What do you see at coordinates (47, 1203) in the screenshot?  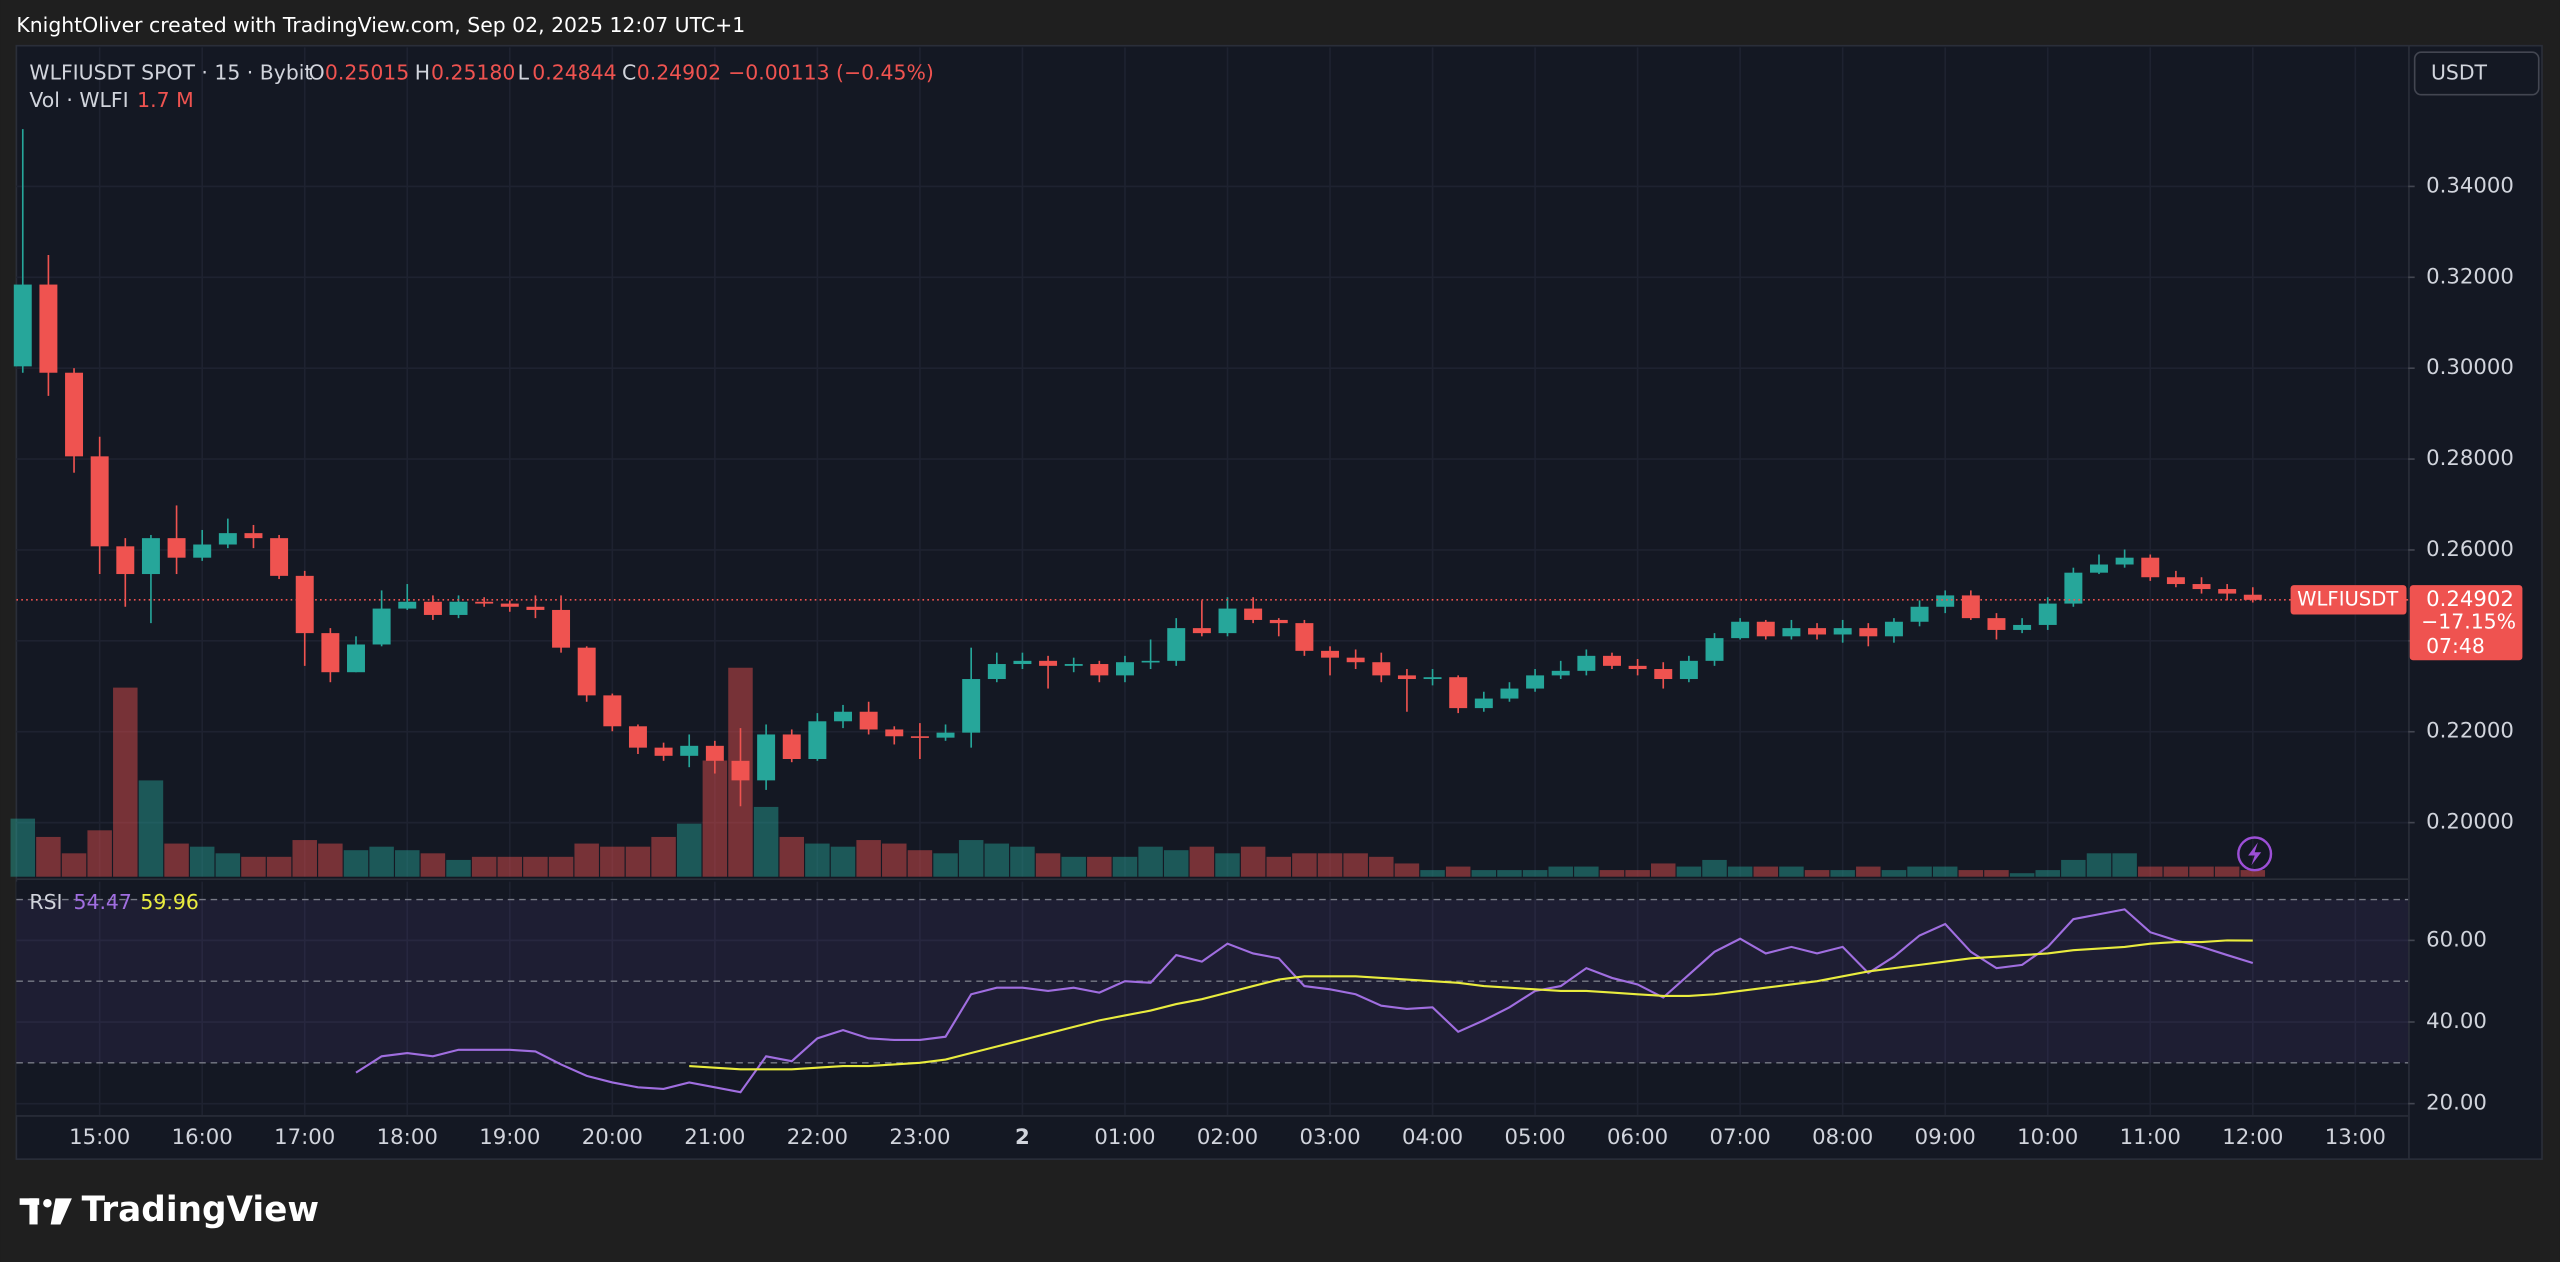 I see `logo-dot` at bounding box center [47, 1203].